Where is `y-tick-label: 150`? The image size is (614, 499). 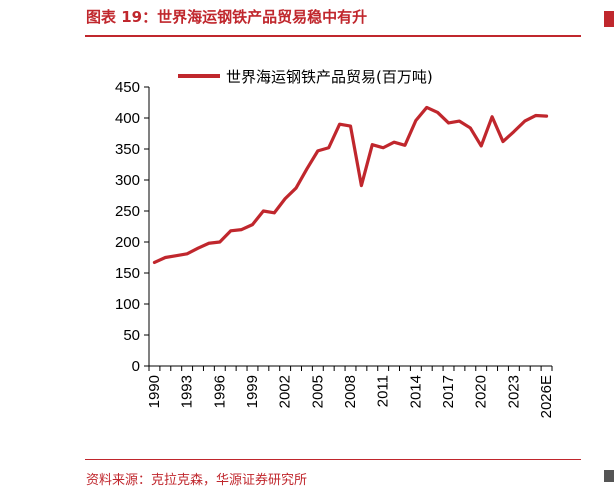
y-tick-label: 150 is located at coordinates (127, 273).